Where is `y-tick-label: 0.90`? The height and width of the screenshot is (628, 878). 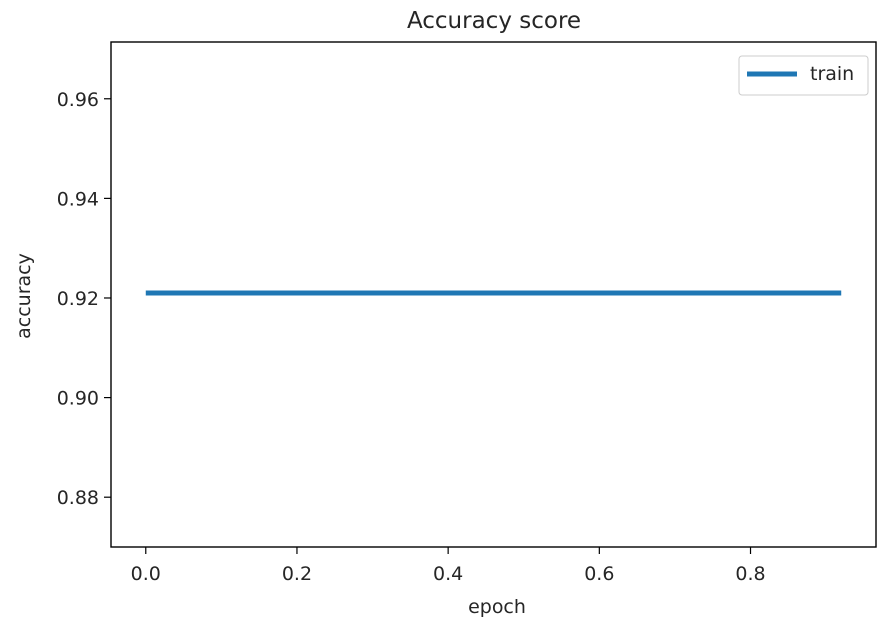
y-tick-label: 0.90 is located at coordinates (78, 399).